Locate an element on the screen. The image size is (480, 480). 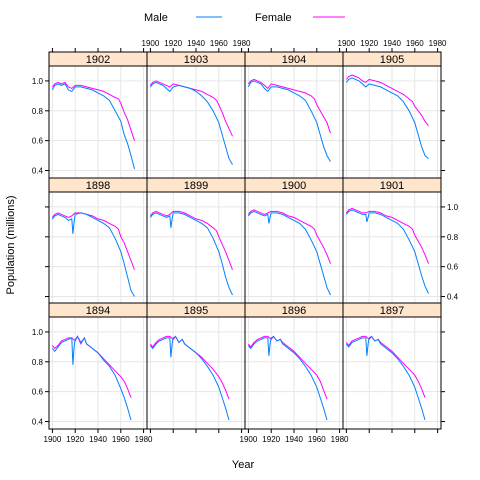
panel-1901: 1901 is located at coordinates (392, 241).